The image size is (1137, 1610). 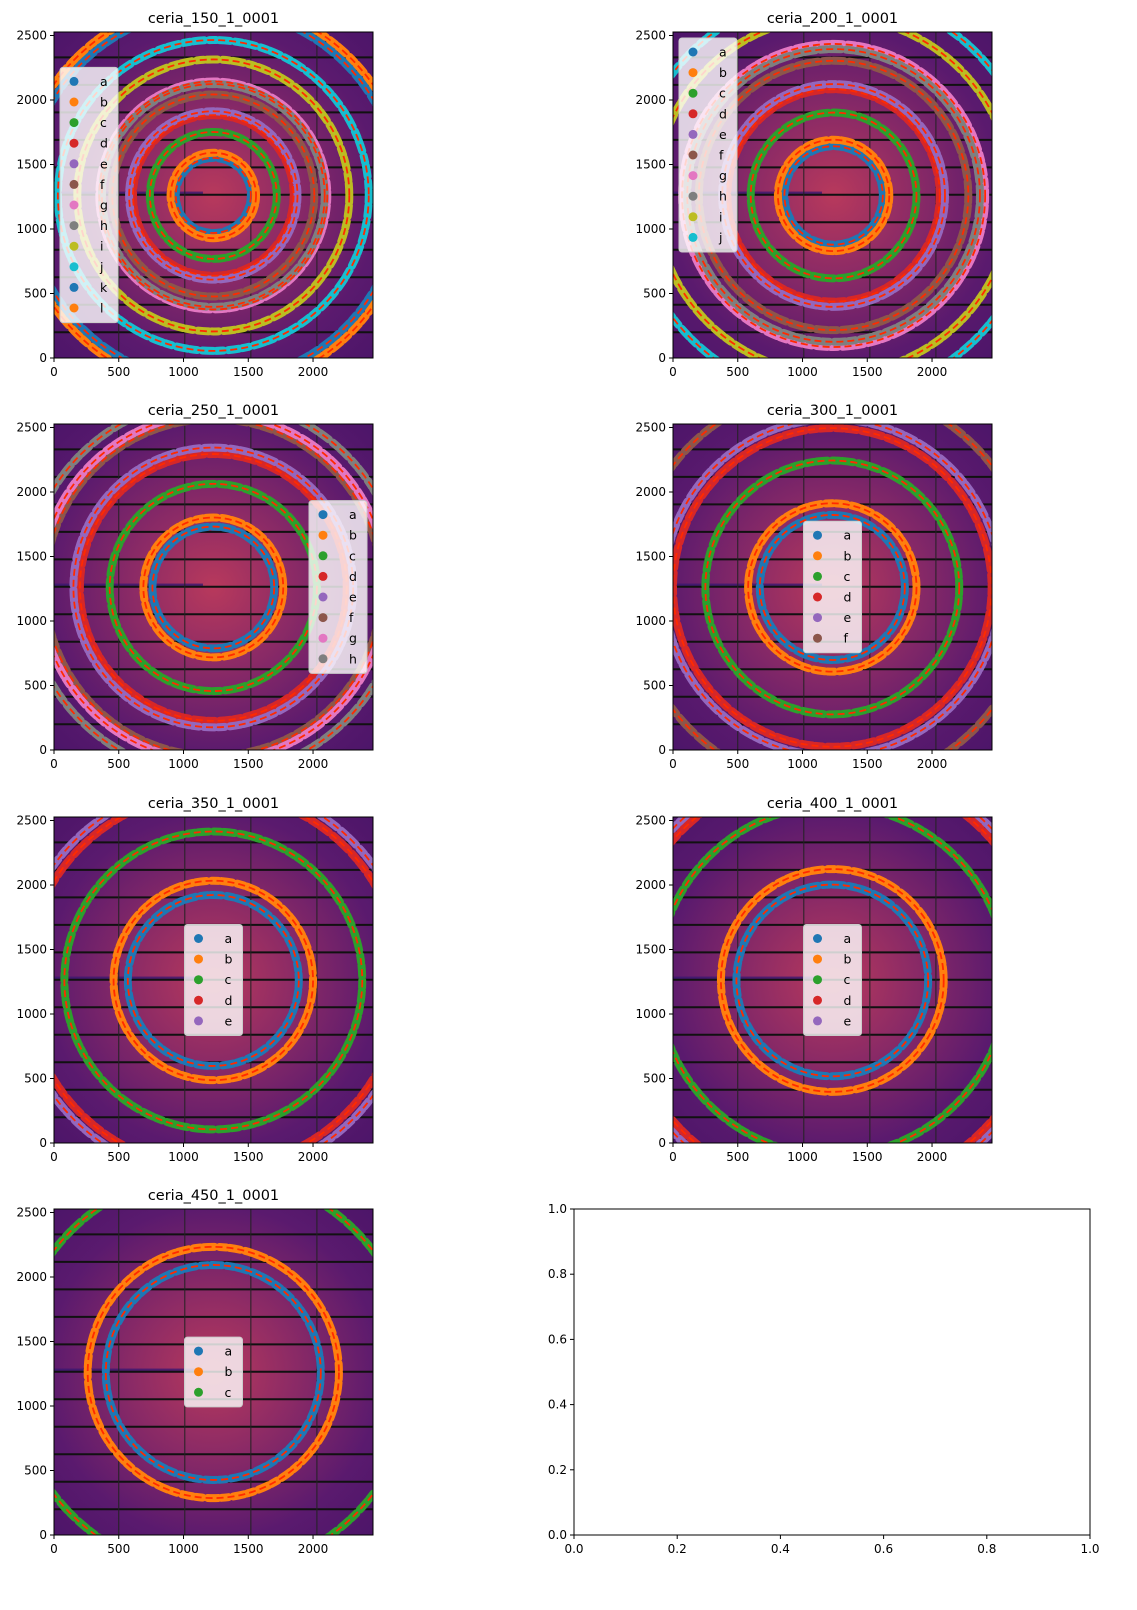 What do you see at coordinates (74, 267) in the screenshot?
I see `legend-marker-j` at bounding box center [74, 267].